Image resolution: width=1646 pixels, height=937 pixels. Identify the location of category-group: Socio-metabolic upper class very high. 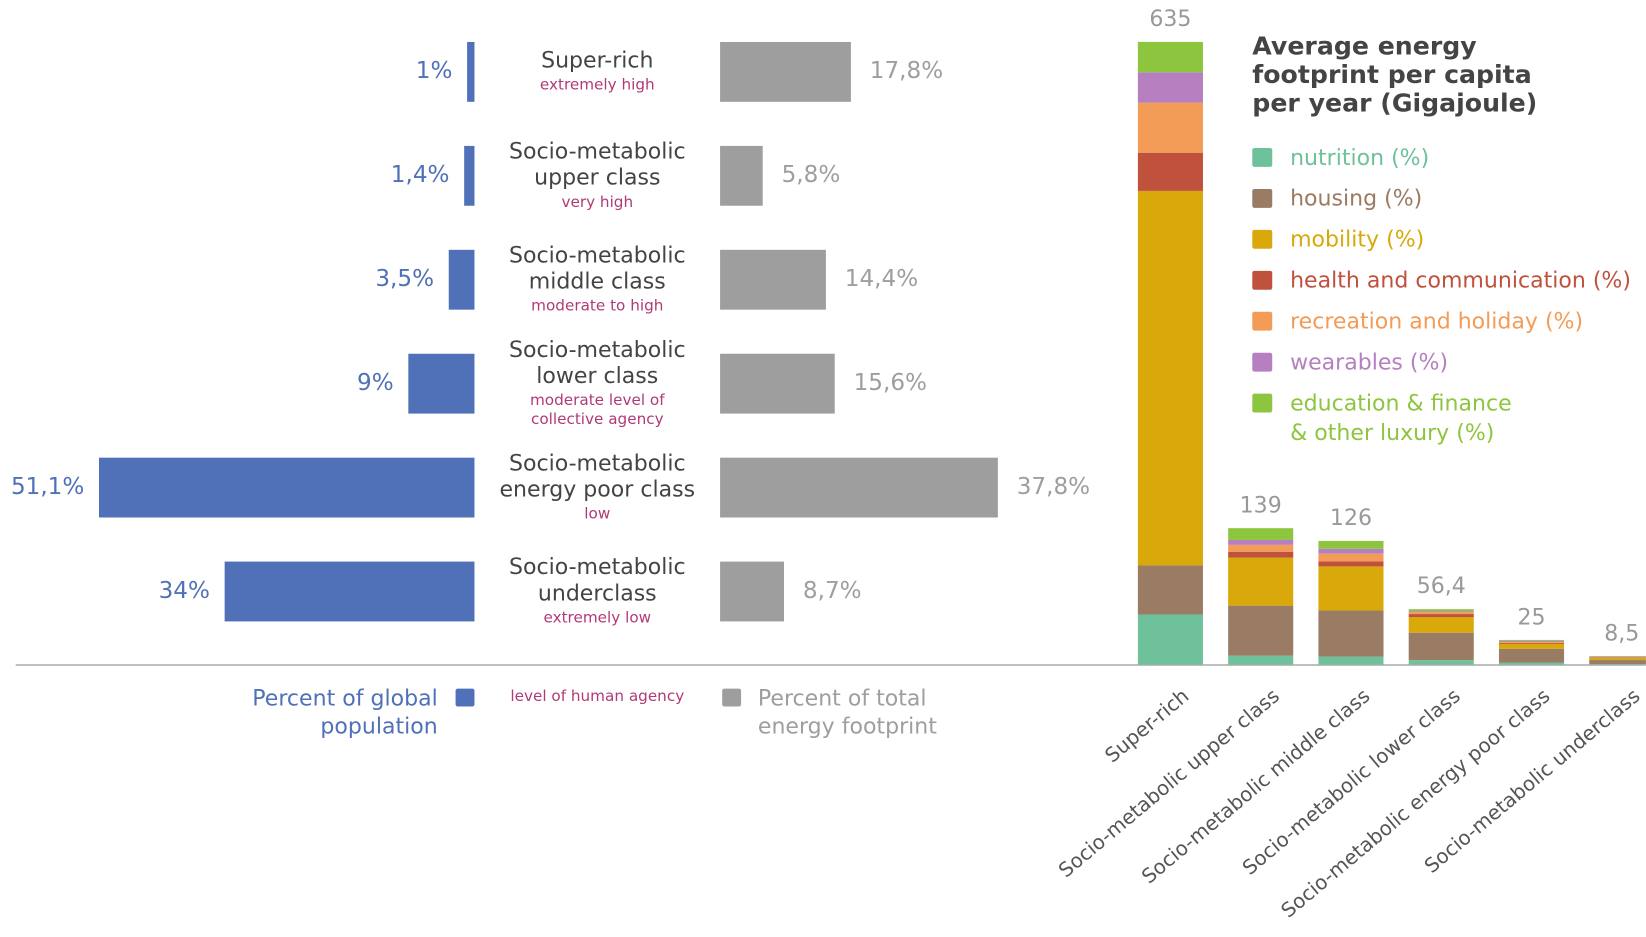
(597, 175).